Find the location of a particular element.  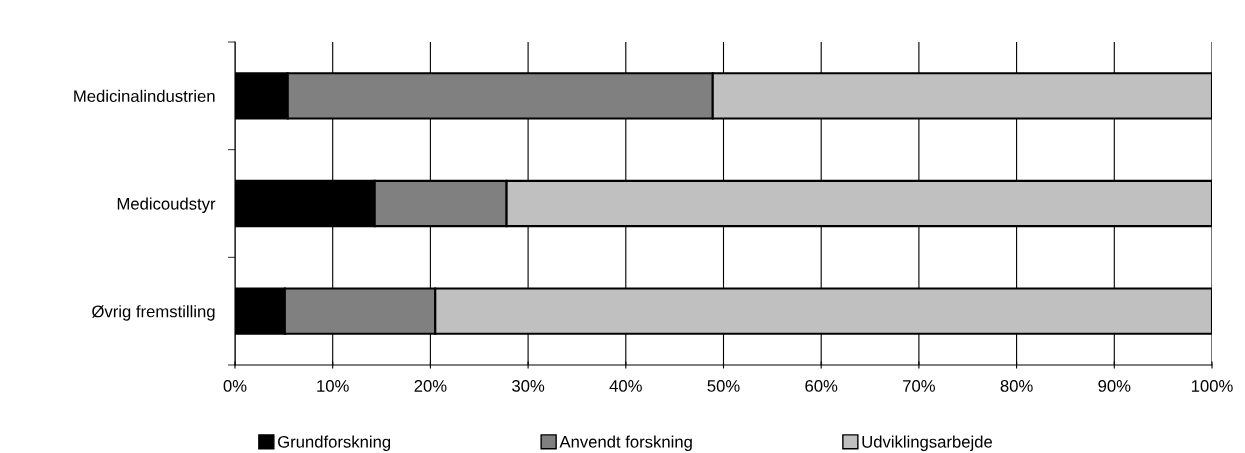

legend-label: Anvendt forskning is located at coordinates (625, 443).